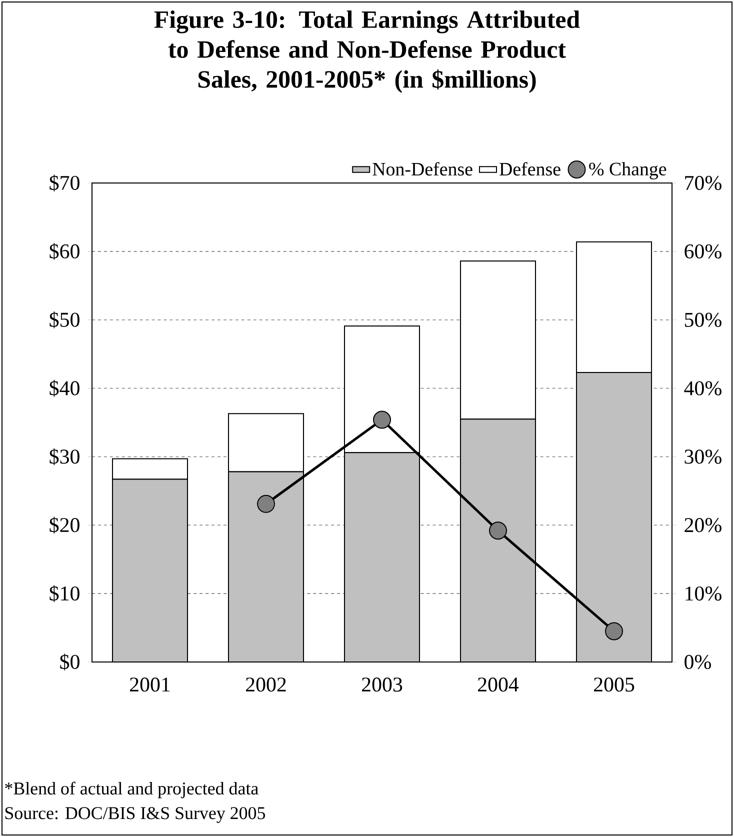 This screenshot has height=837, width=734. Describe the element at coordinates (703, 457) in the screenshot. I see `y2-tick-label: 30%` at that location.